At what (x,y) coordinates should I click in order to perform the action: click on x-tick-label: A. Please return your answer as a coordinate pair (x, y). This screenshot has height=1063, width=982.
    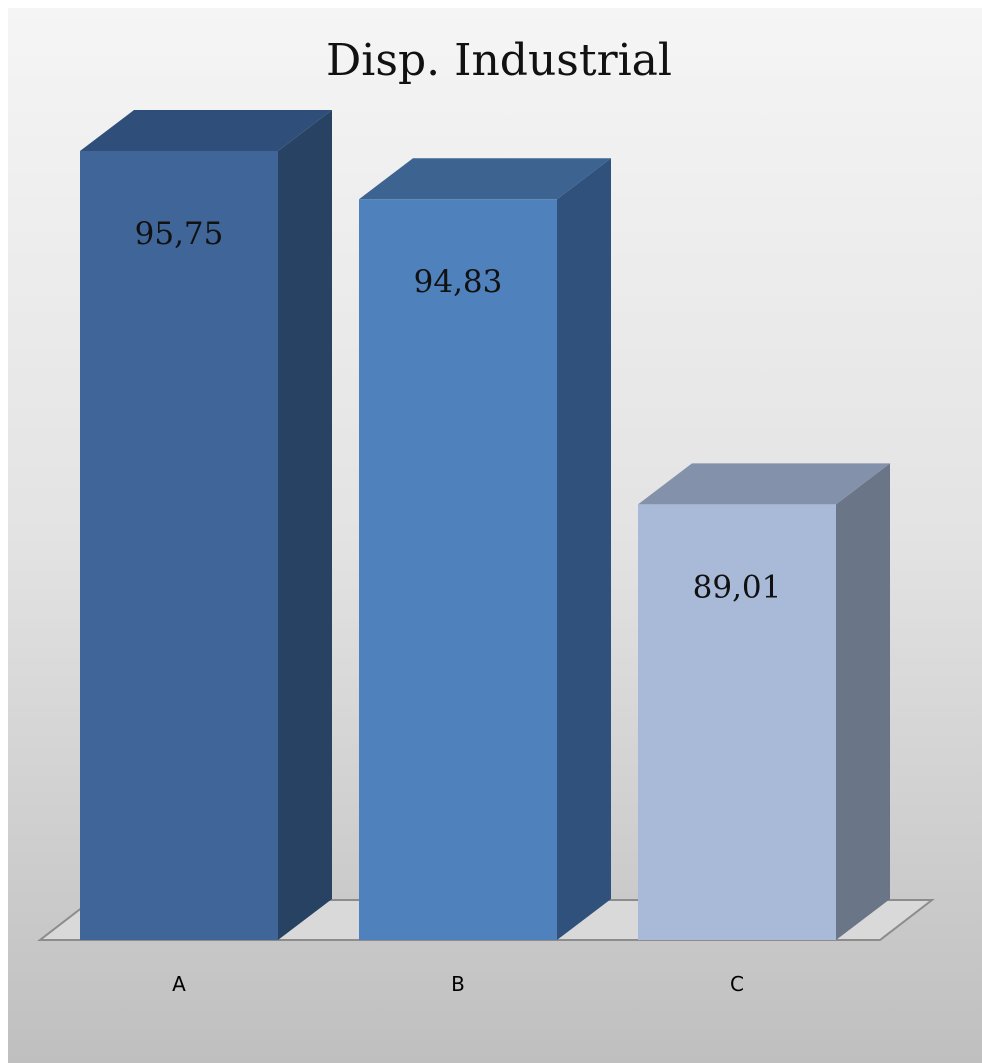
    Looking at the image, I should click on (179, 984).